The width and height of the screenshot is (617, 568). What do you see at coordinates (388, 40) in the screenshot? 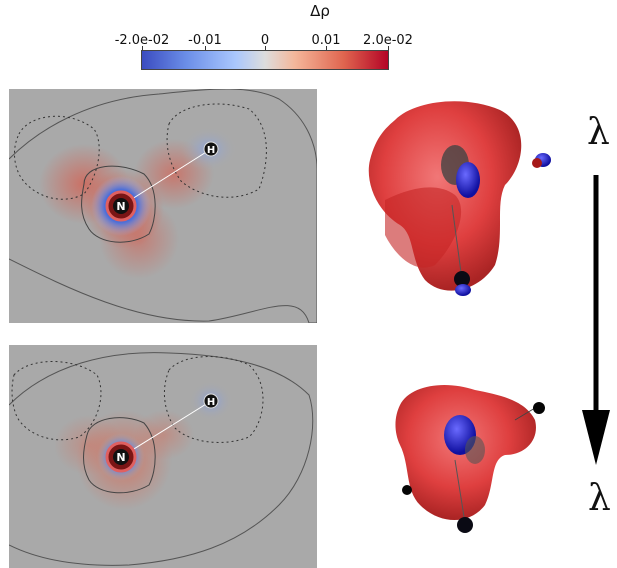
I see `colorbar-tick-label: 2.0e-02` at bounding box center [388, 40].